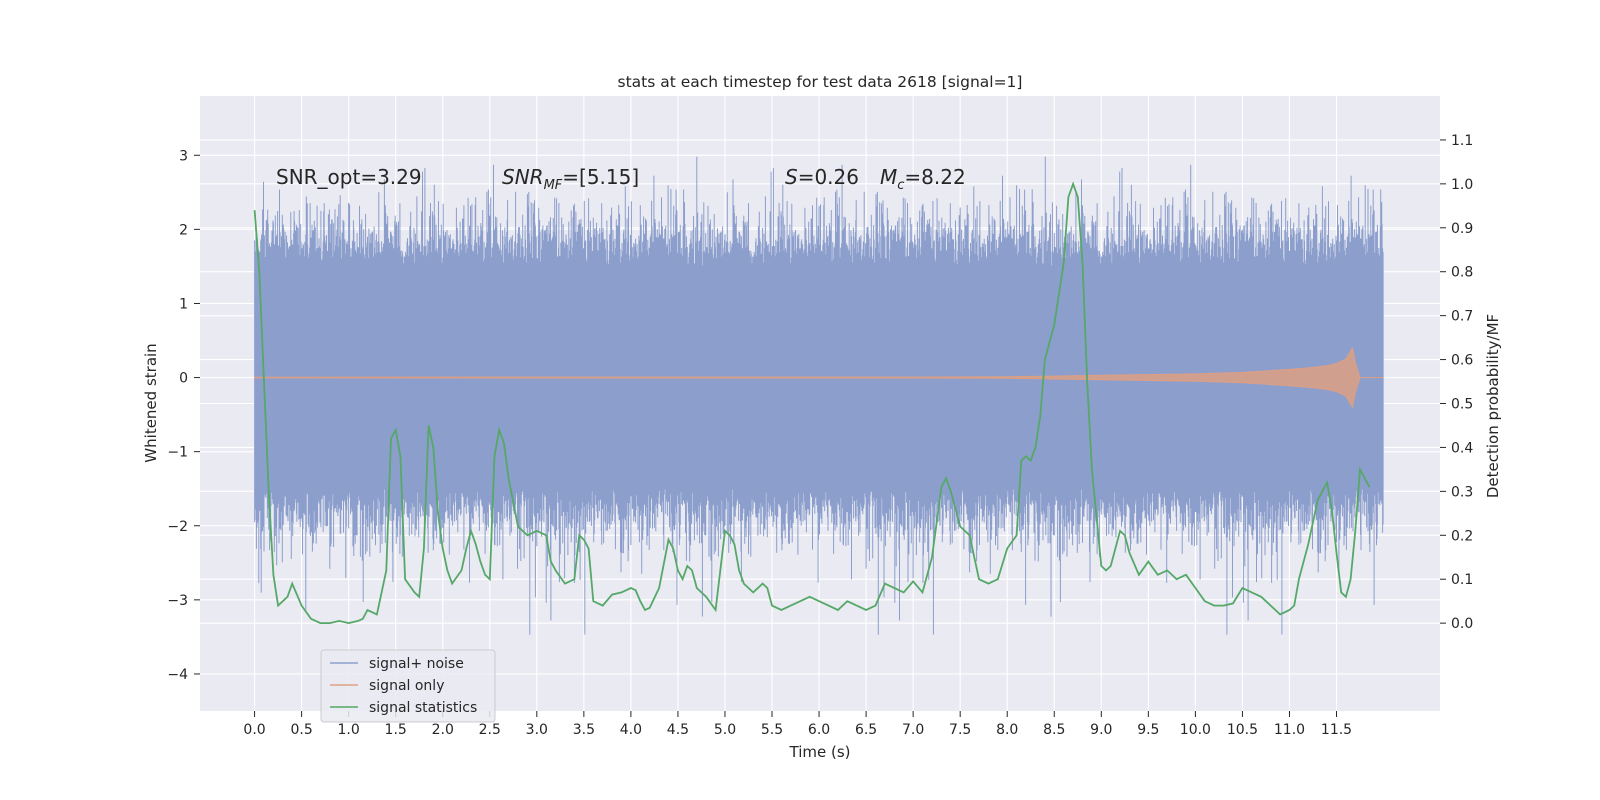 The height and width of the screenshot is (800, 1600). Describe the element at coordinates (1493, 406) in the screenshot. I see `y-axis-right-label: Detection probability/MF` at that location.